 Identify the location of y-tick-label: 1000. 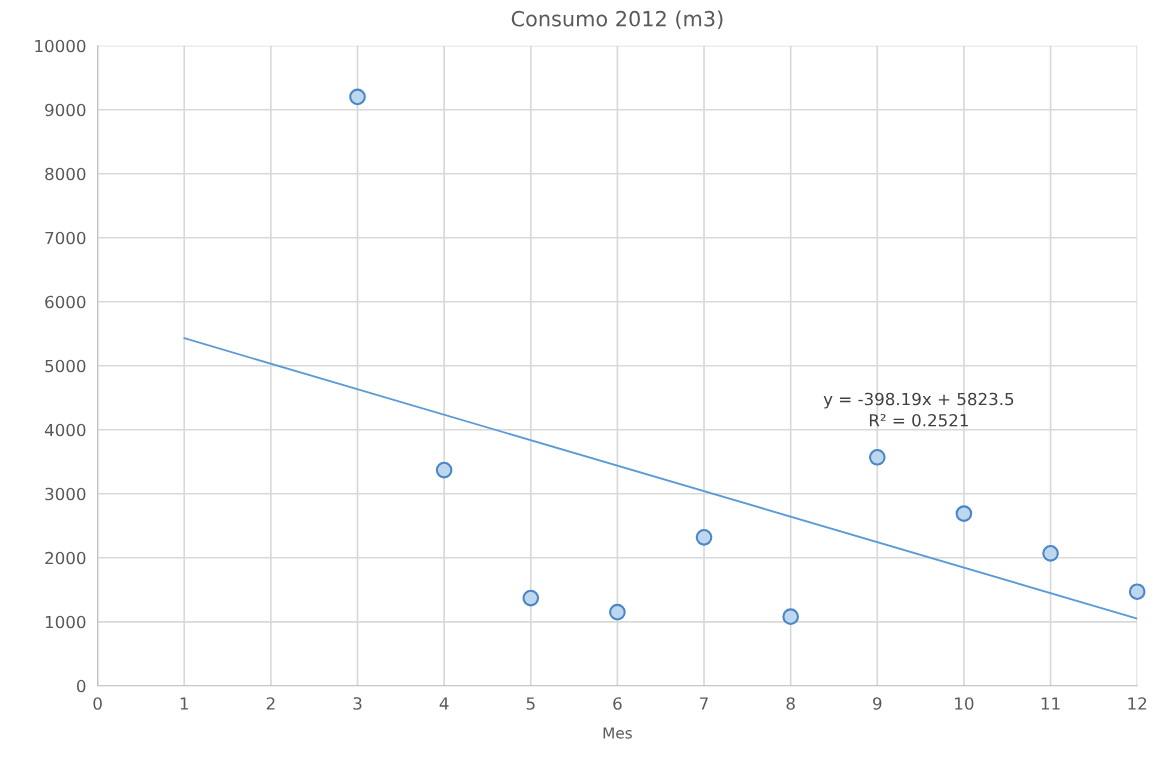
(65, 622).